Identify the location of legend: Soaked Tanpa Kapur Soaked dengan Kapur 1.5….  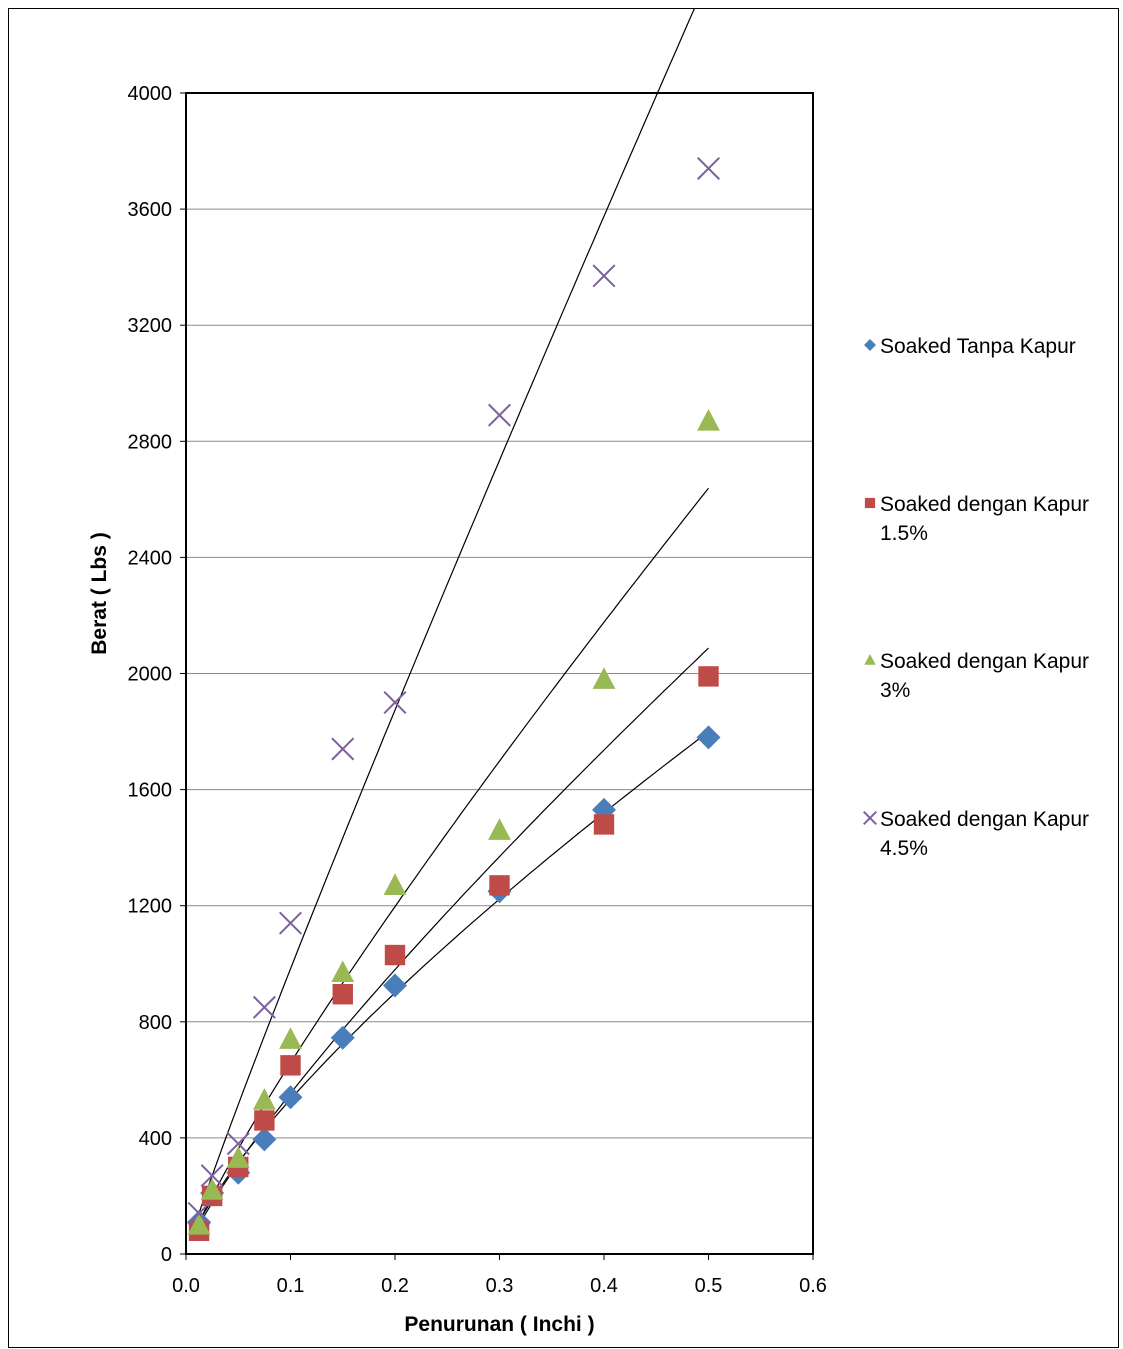
(975, 597).